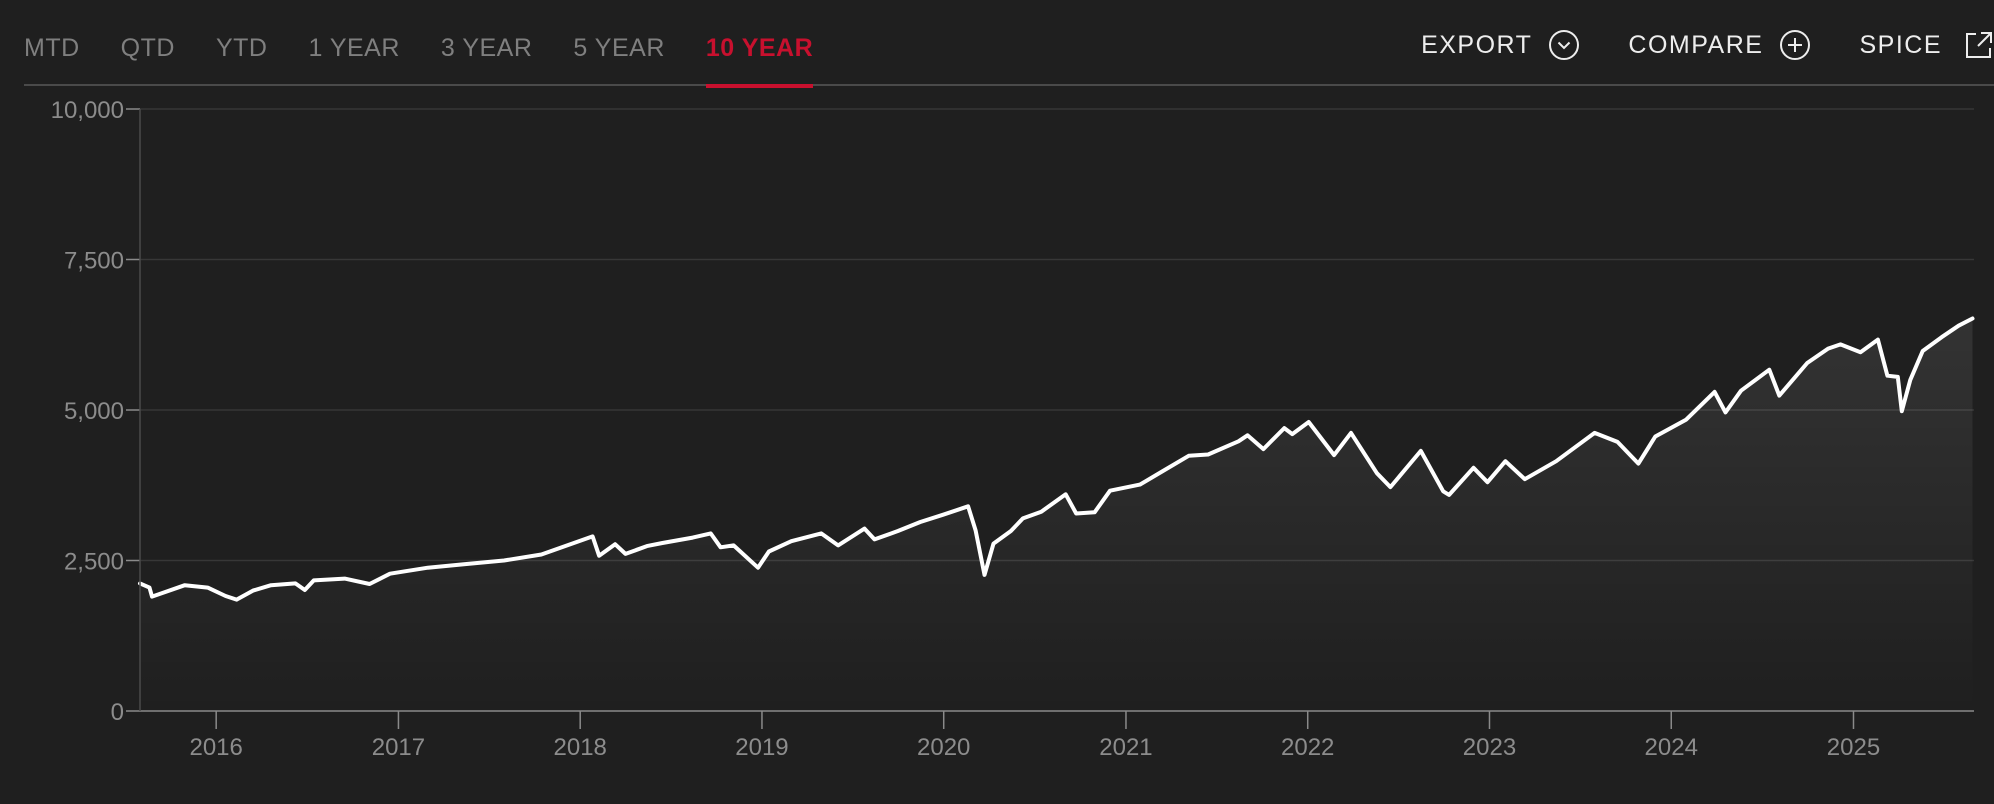 This screenshot has height=804, width=1994. Describe the element at coordinates (943, 747) in the screenshot. I see `x-tick-label: 2020` at that location.